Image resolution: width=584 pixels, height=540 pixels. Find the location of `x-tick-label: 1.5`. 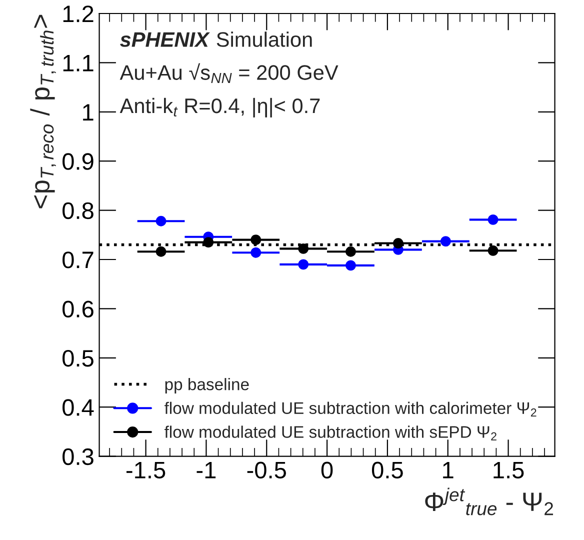

x-tick-label: 1.5 is located at coordinates (509, 470).